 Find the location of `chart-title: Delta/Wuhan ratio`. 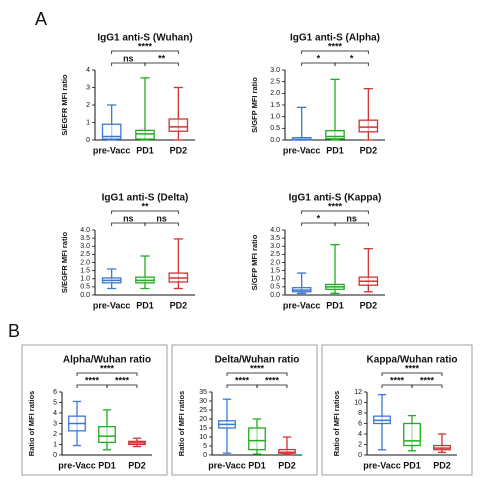

chart-title: Delta/Wuhan ratio is located at coordinates (257, 360).